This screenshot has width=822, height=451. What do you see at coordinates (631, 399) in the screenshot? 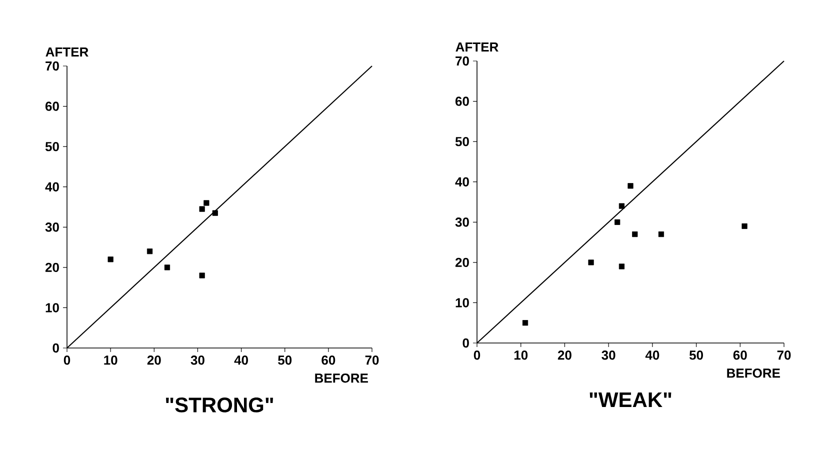
I see `text: "WEAK"` at bounding box center [631, 399].